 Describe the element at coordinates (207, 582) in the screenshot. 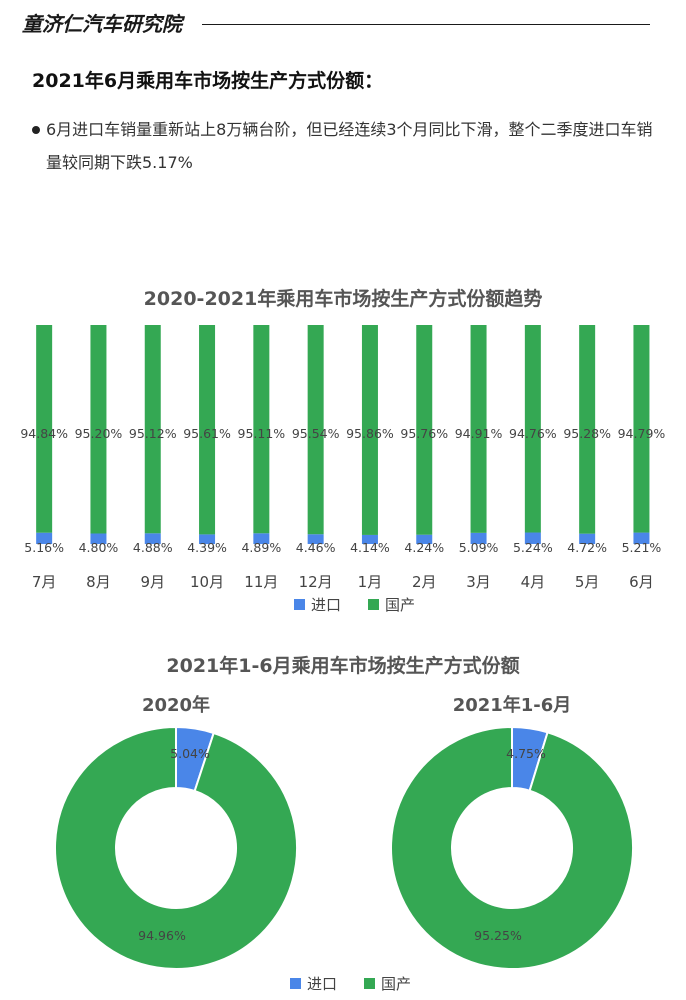

I see `bar-tick-label-3: 10月` at that location.